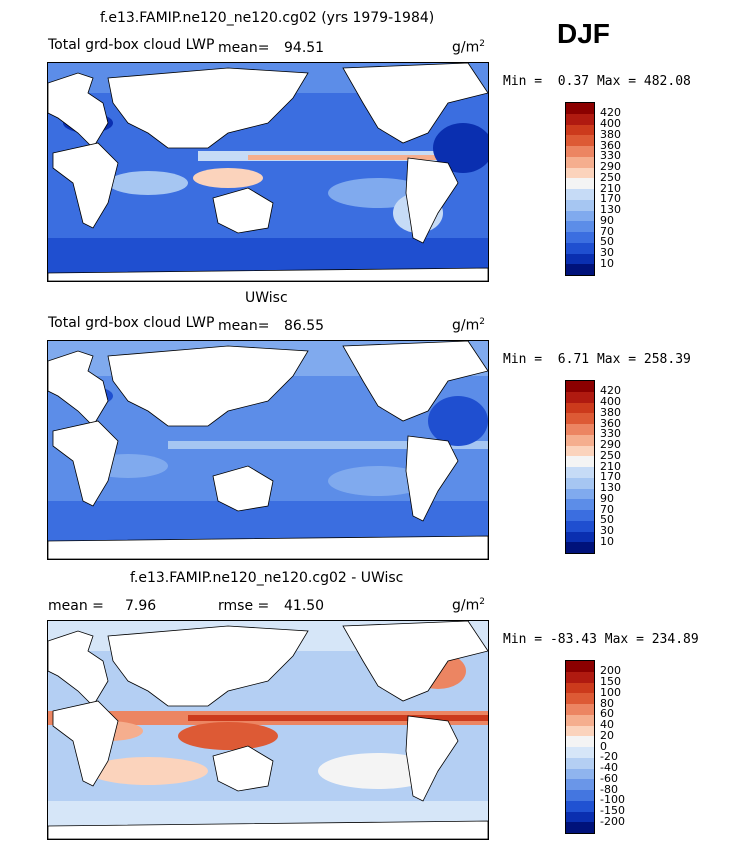 Image resolution: width=733 pixels, height=845 pixels. Describe the element at coordinates (304, 606) in the screenshot. I see `panel3-rmse-value: 41.50` at that location.